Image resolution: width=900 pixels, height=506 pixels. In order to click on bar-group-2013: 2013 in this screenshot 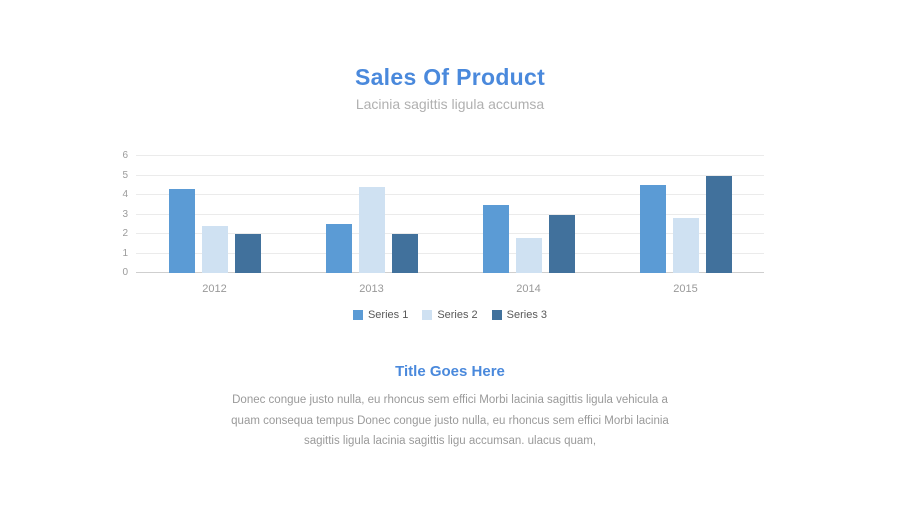, I will do `click(371, 225)`.